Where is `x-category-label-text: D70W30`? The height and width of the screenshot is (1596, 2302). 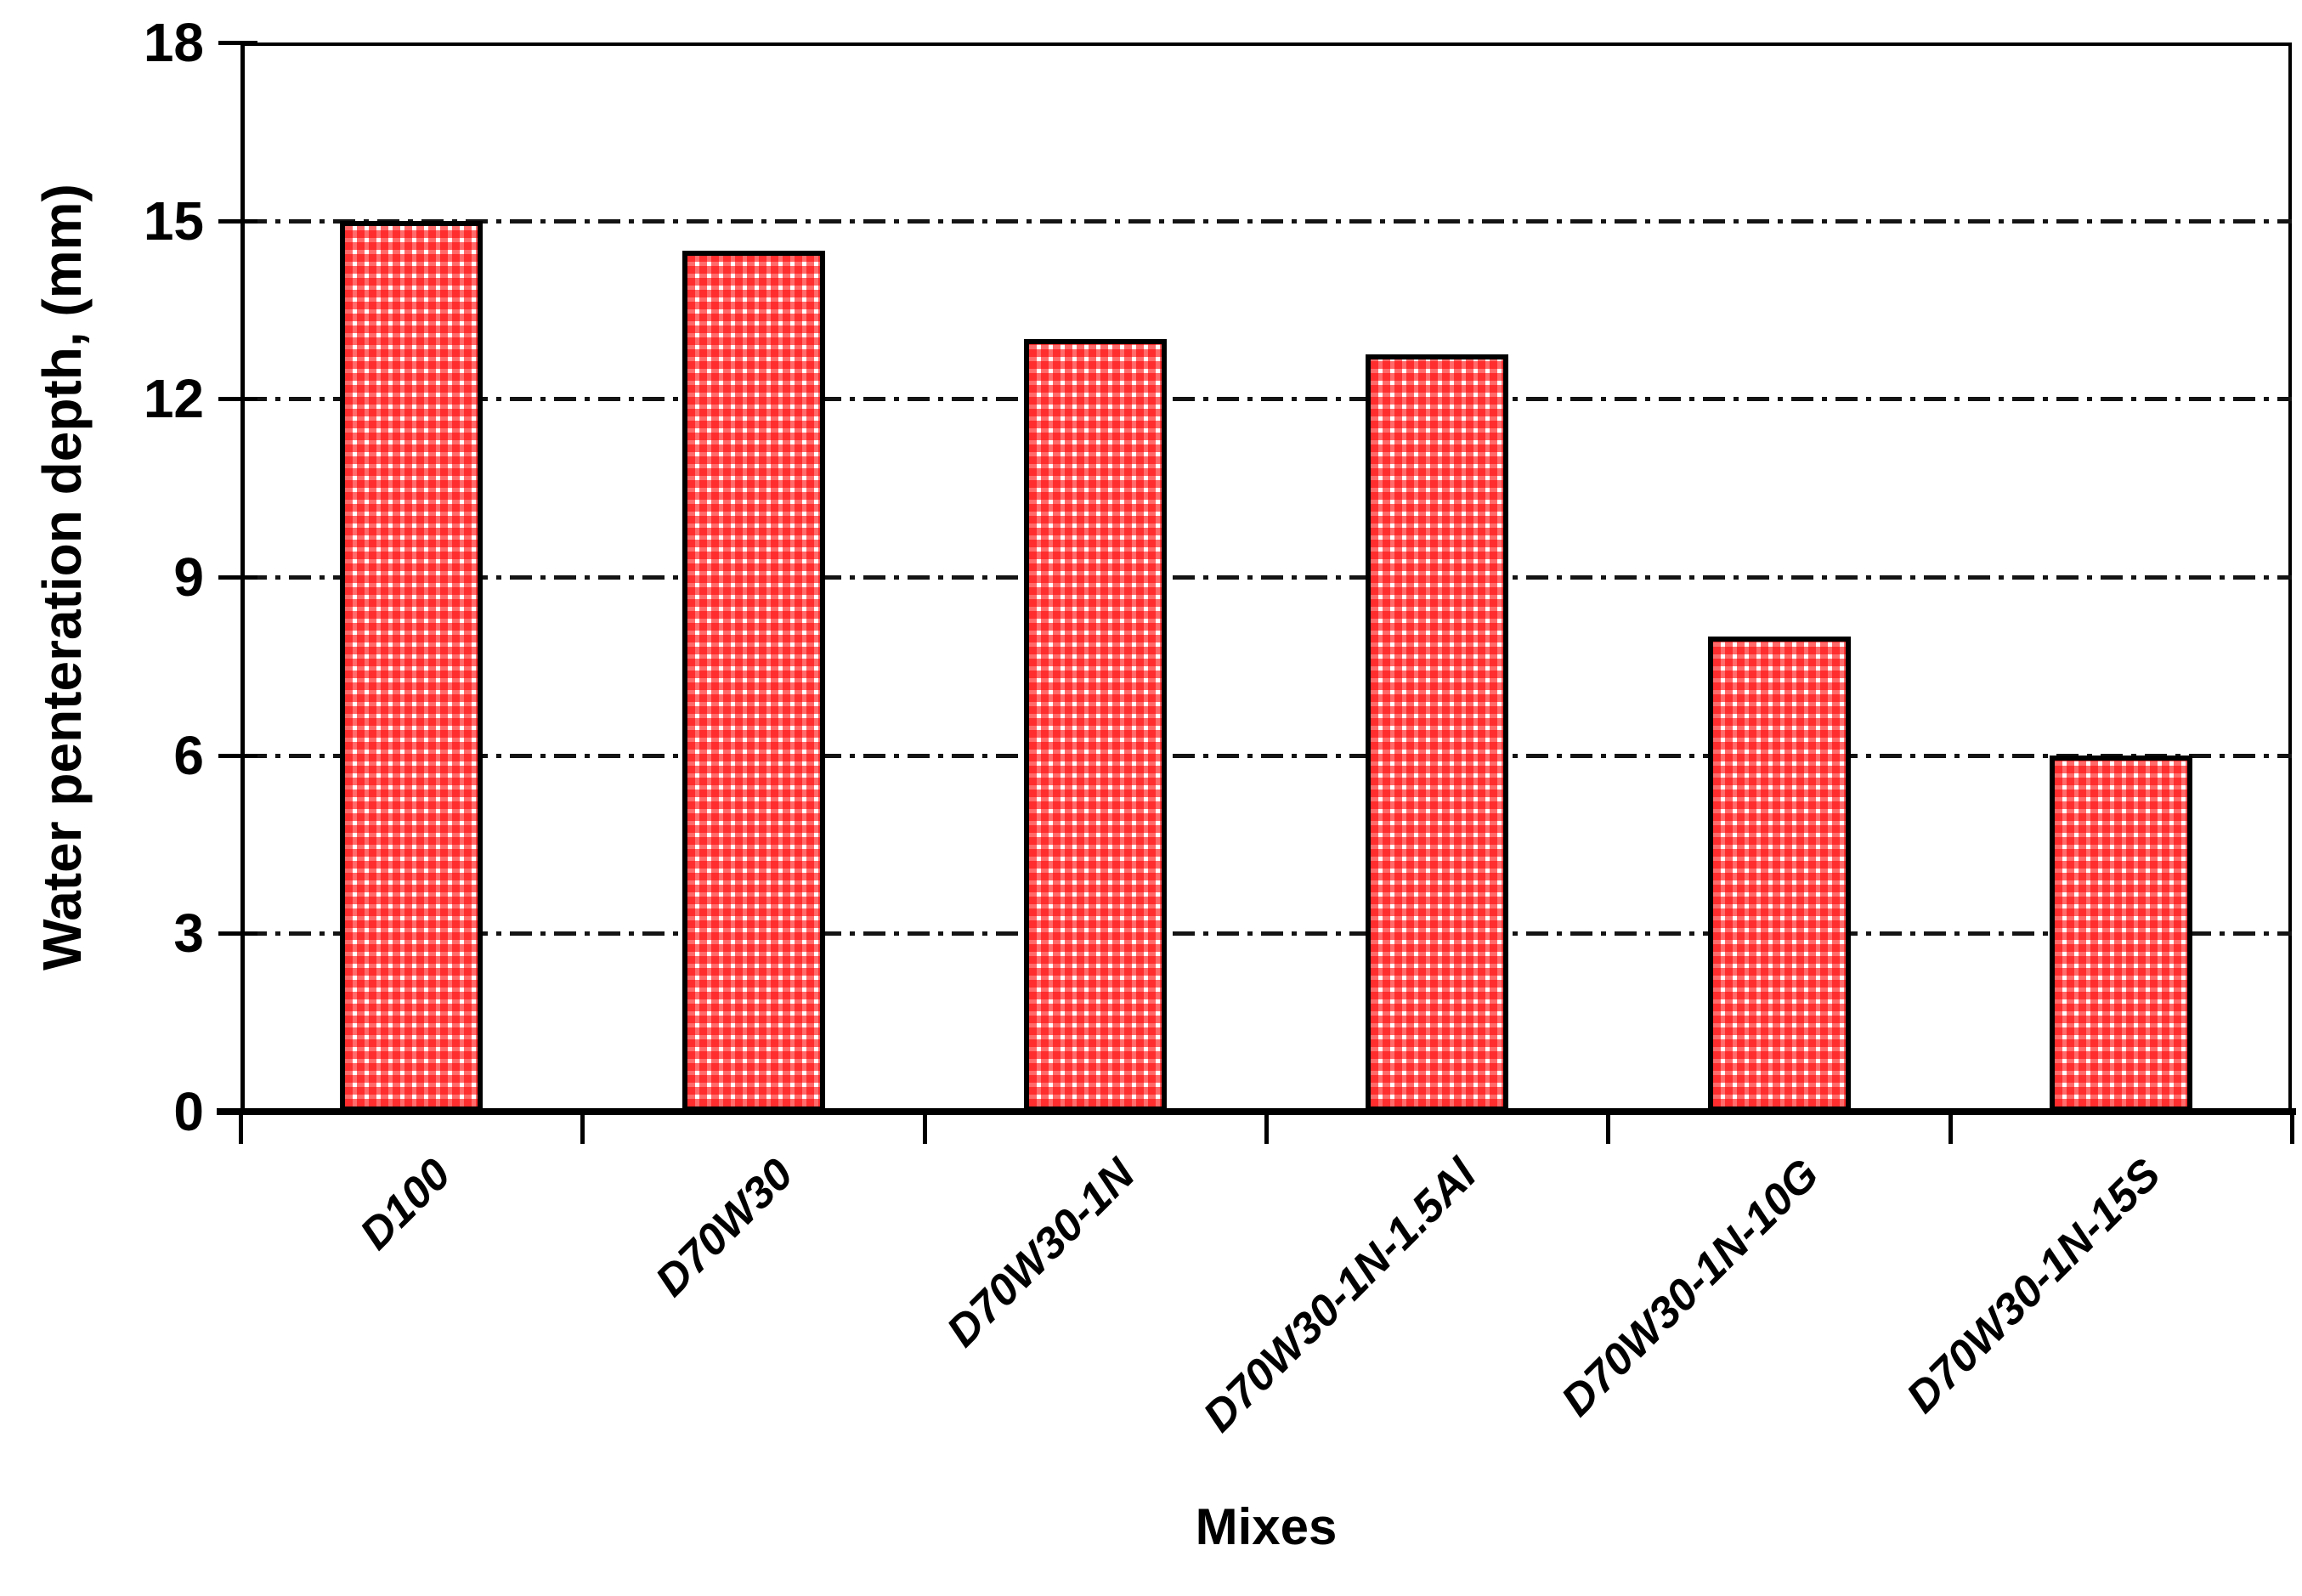 x-category-label-text: D70W30 is located at coordinates (724, 1227).